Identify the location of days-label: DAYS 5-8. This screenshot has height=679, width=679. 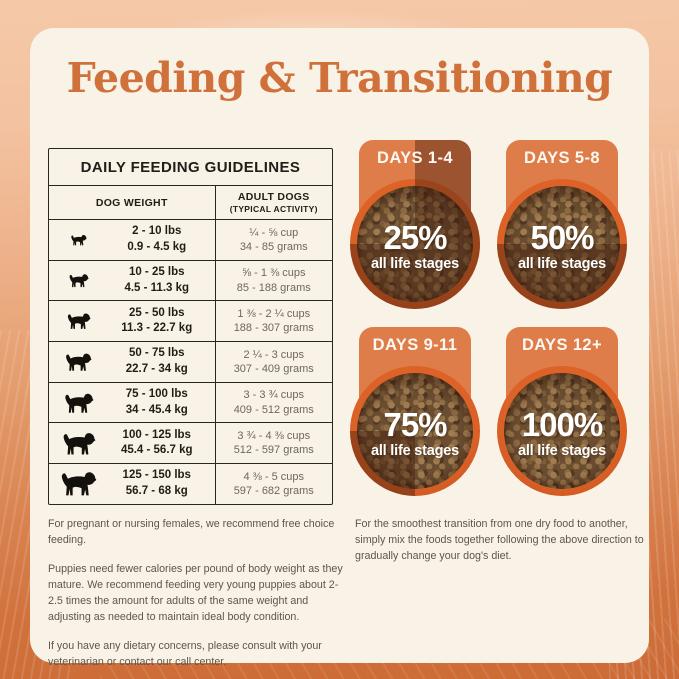
(562, 158).